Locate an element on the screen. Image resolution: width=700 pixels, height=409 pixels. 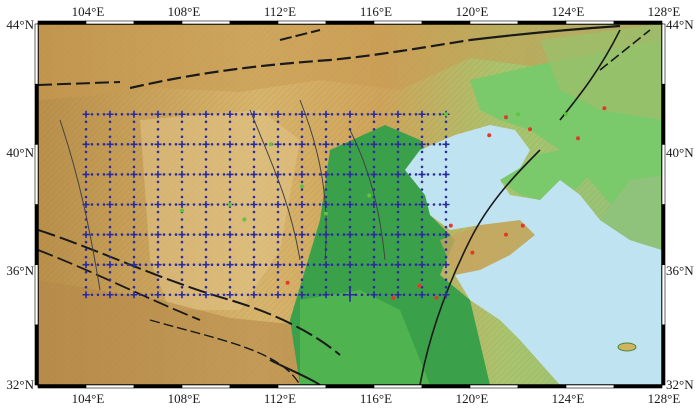
frame-tick-left is located at coordinates (36, 295).